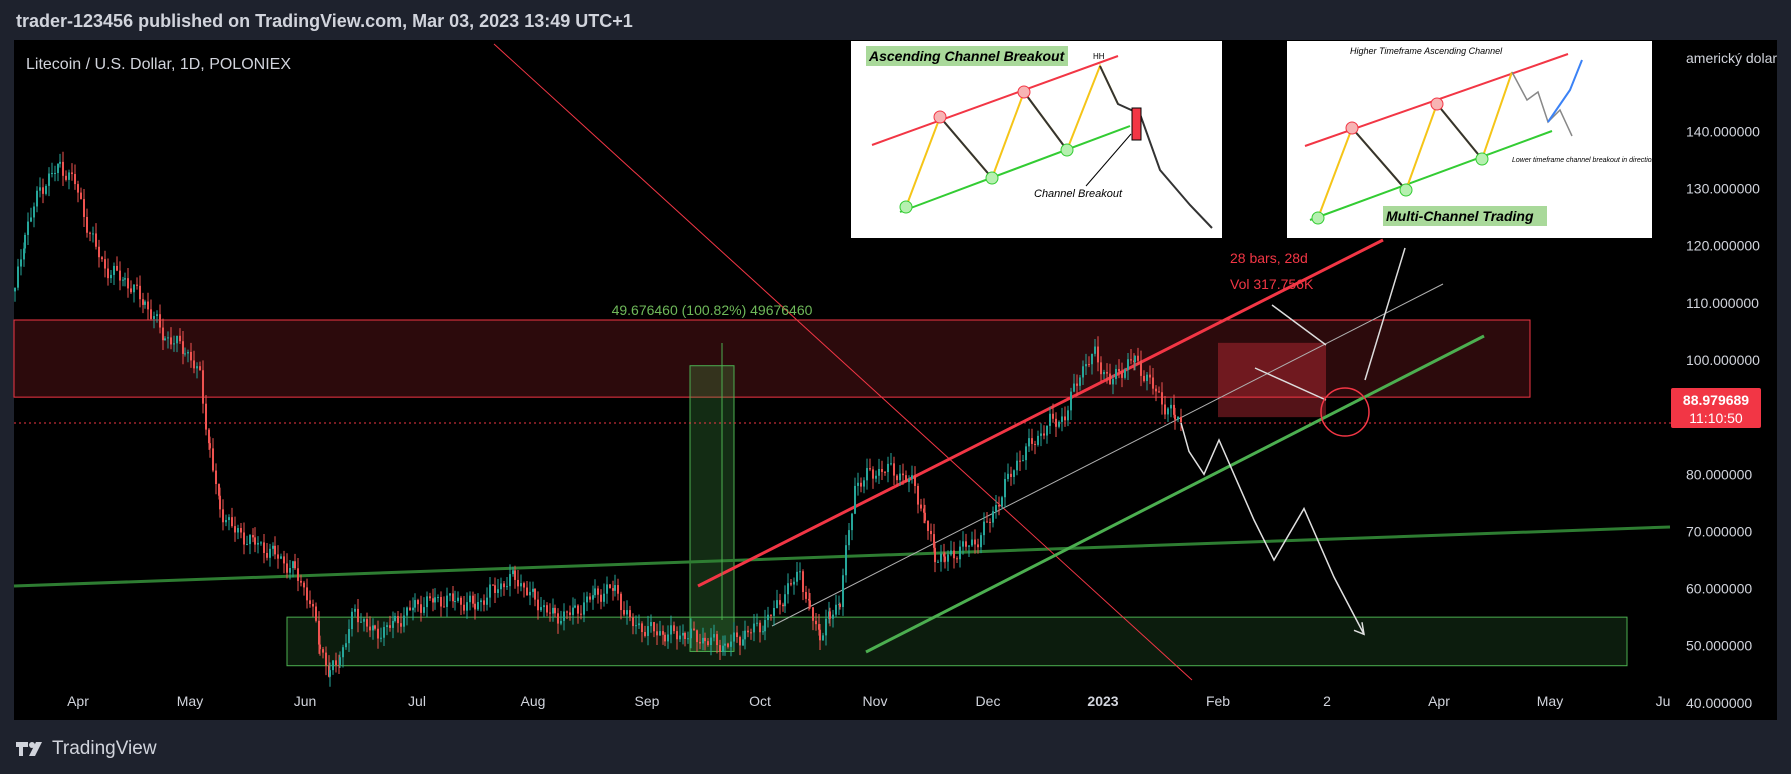 The width and height of the screenshot is (1791, 774). I want to click on currency-label: americký dolar, so click(1731, 58).